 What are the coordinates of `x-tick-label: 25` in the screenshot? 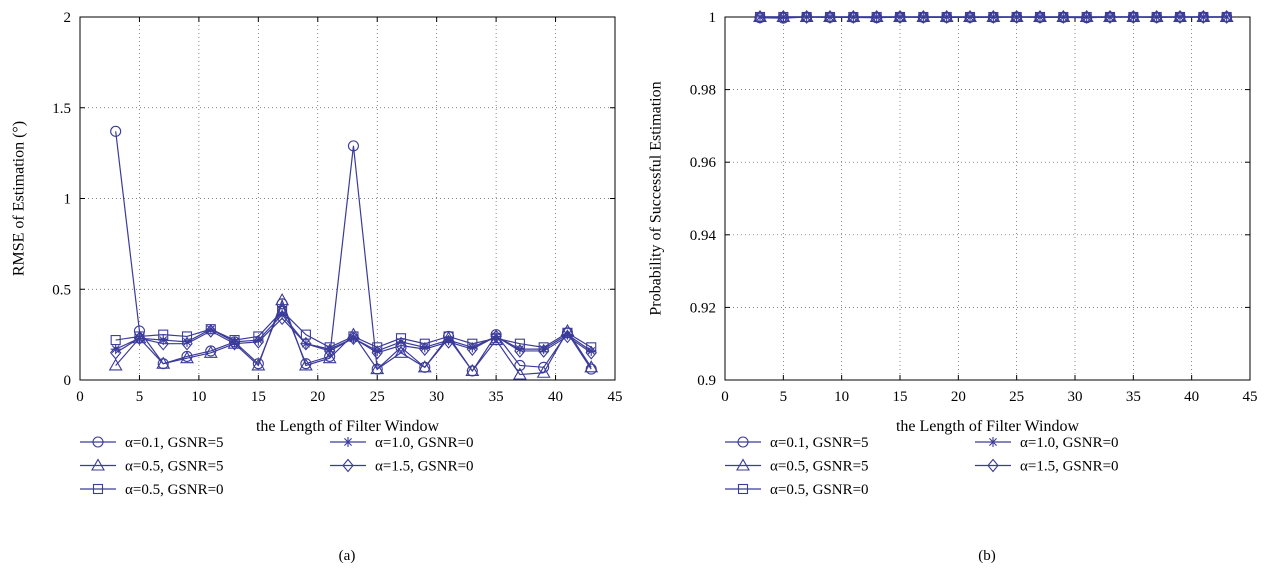 It's located at (1016, 397).